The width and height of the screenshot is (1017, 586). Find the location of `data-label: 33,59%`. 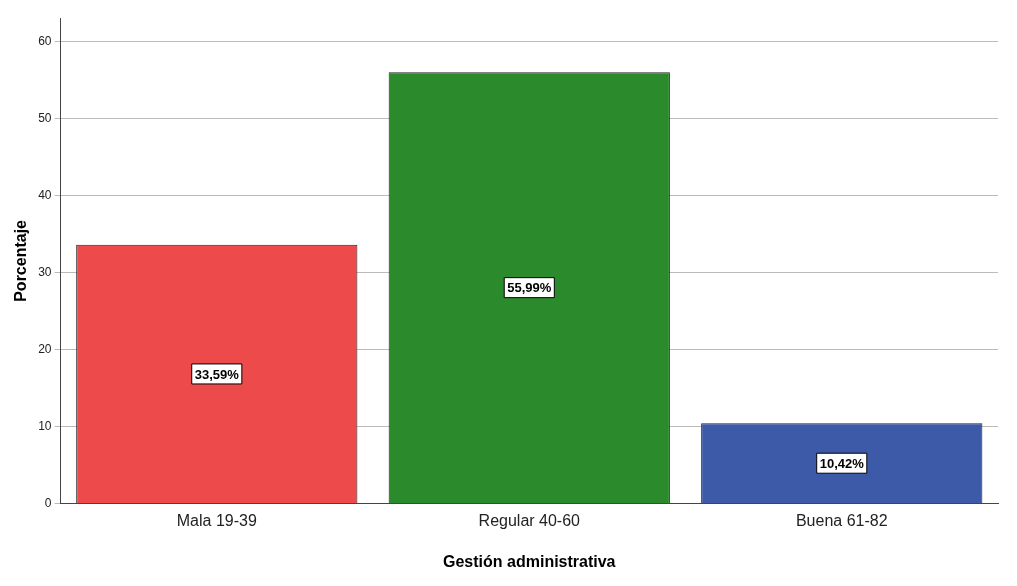

data-label: 33,59% is located at coordinates (217, 374).